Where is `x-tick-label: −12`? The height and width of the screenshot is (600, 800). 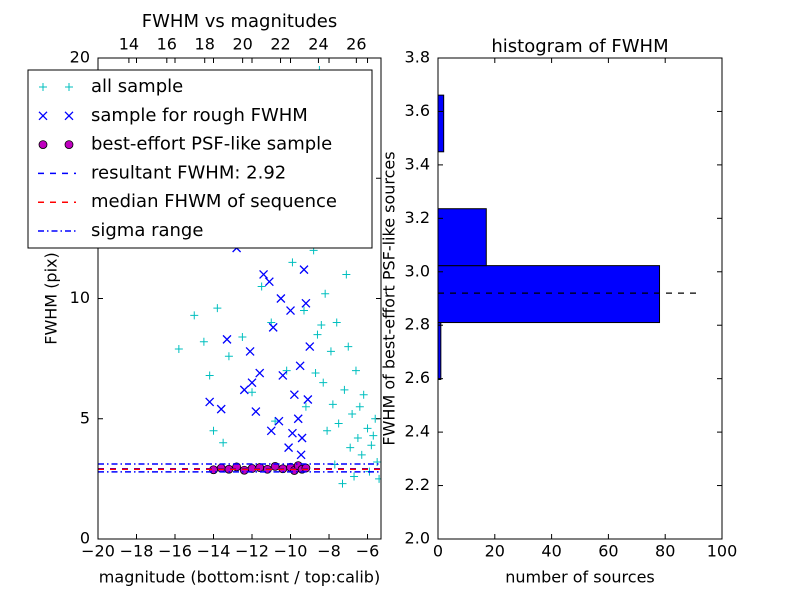 x-tick-label: −12 is located at coordinates (252, 551).